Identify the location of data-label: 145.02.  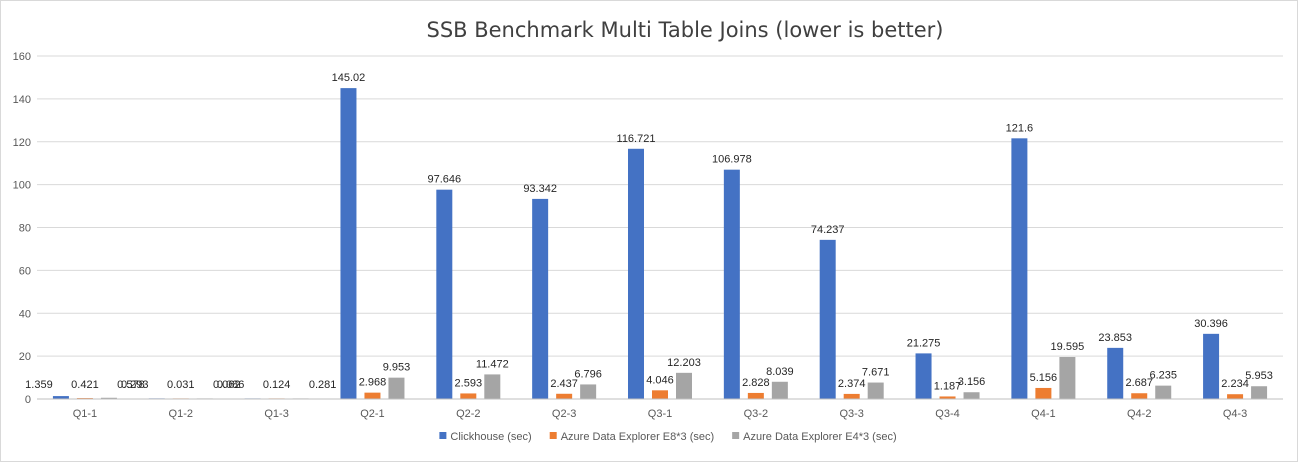
(349, 78).